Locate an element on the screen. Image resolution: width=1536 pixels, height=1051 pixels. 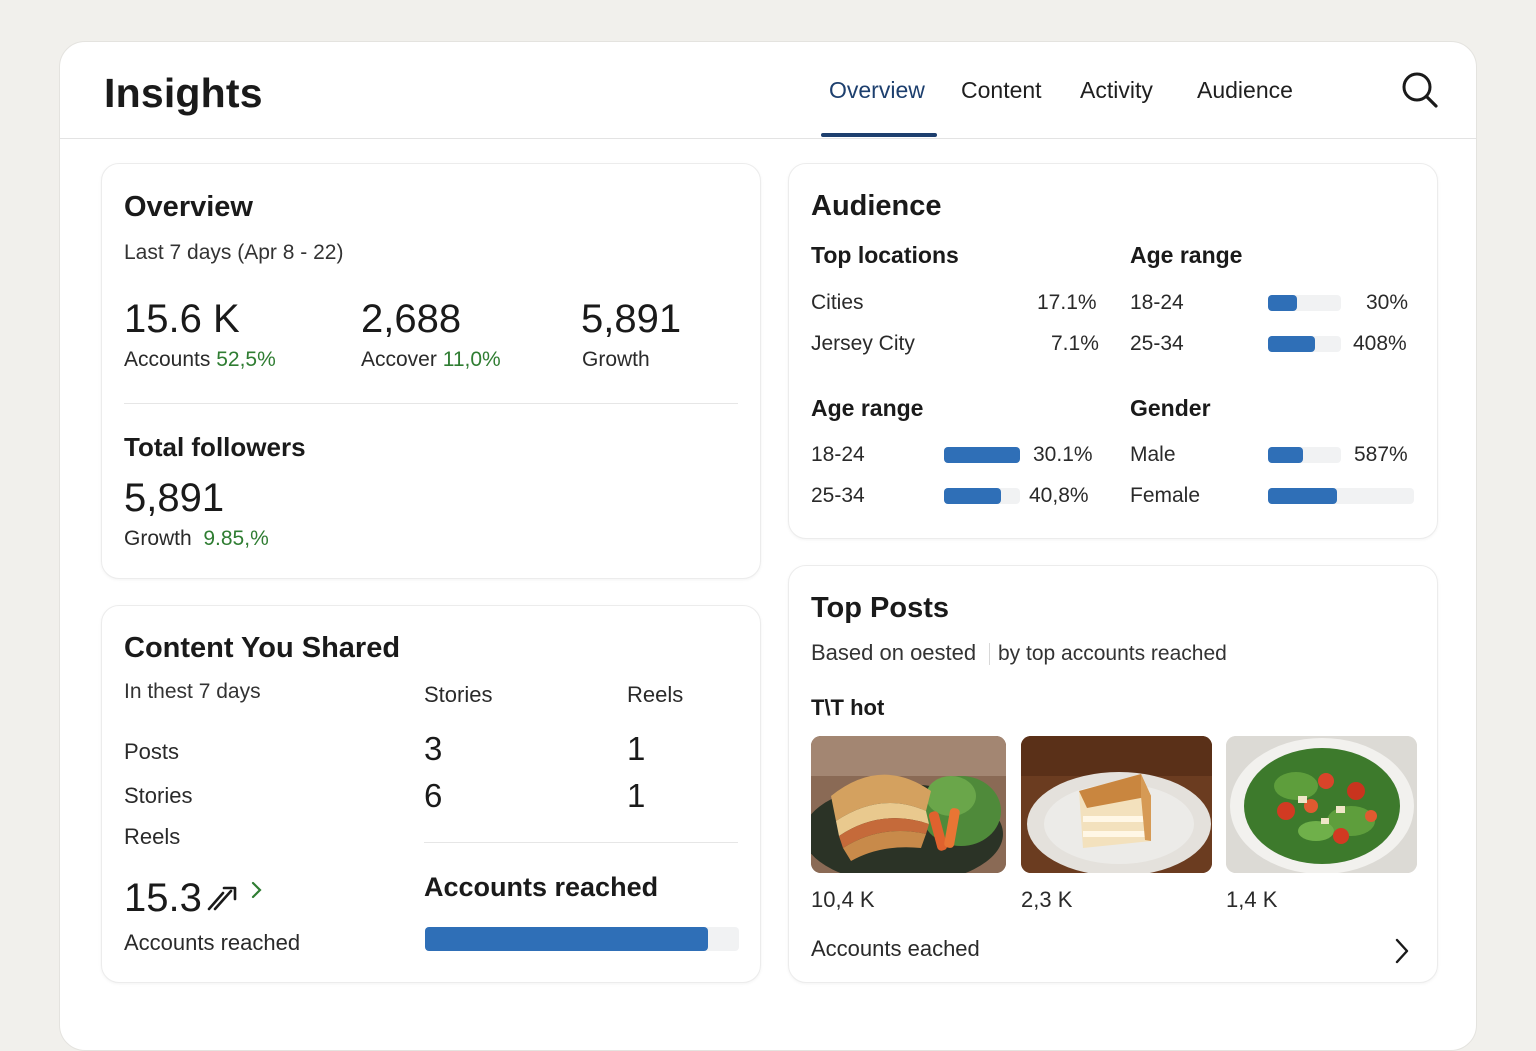
gender-value-male: 587% is located at coordinates (1381, 454).